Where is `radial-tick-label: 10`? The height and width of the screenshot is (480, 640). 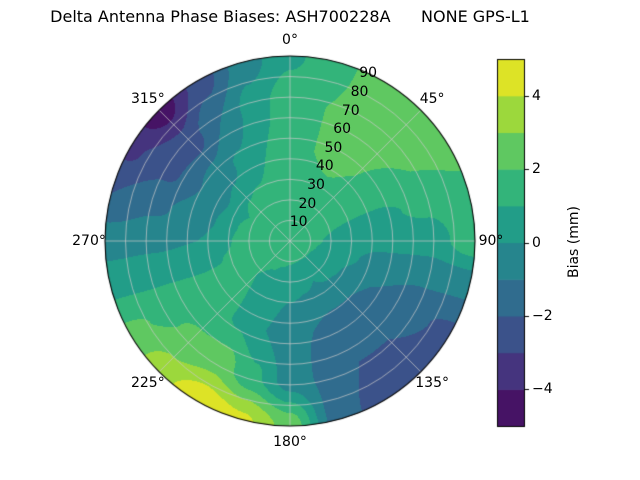
radial-tick-label: 10 is located at coordinates (298, 222).